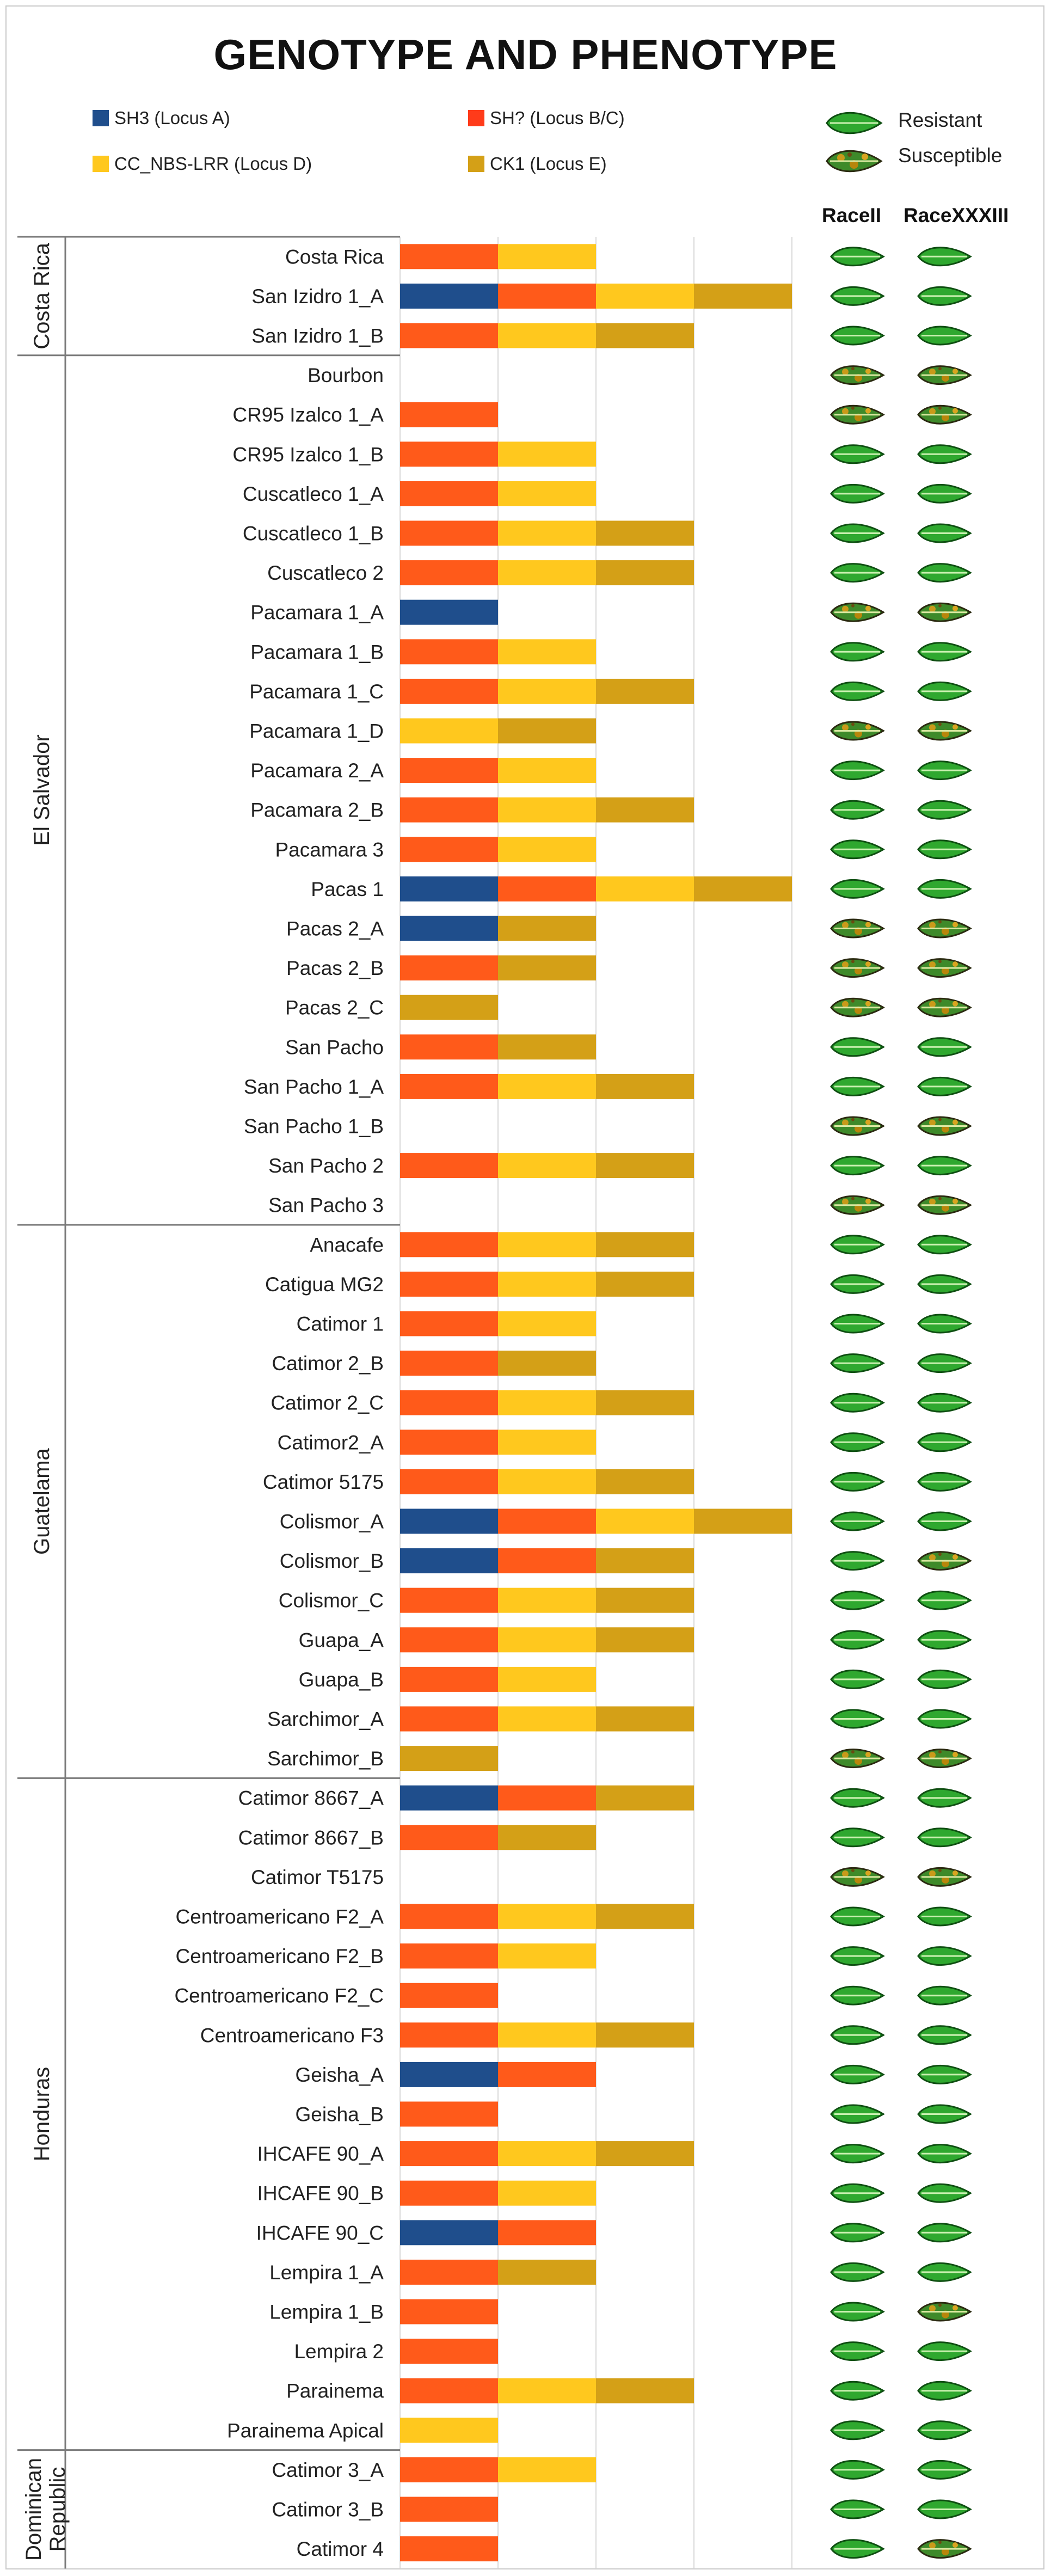 This screenshot has width=1051, height=2576. Describe the element at coordinates (340, 1324) in the screenshot. I see `row-label: Catimor 1` at that location.